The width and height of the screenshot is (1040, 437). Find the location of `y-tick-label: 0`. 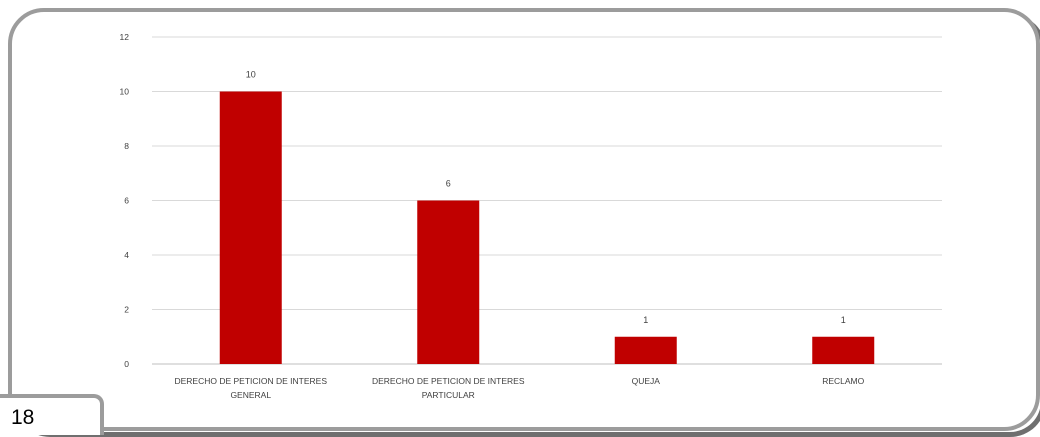

y-tick-label: 0 is located at coordinates (126, 364).